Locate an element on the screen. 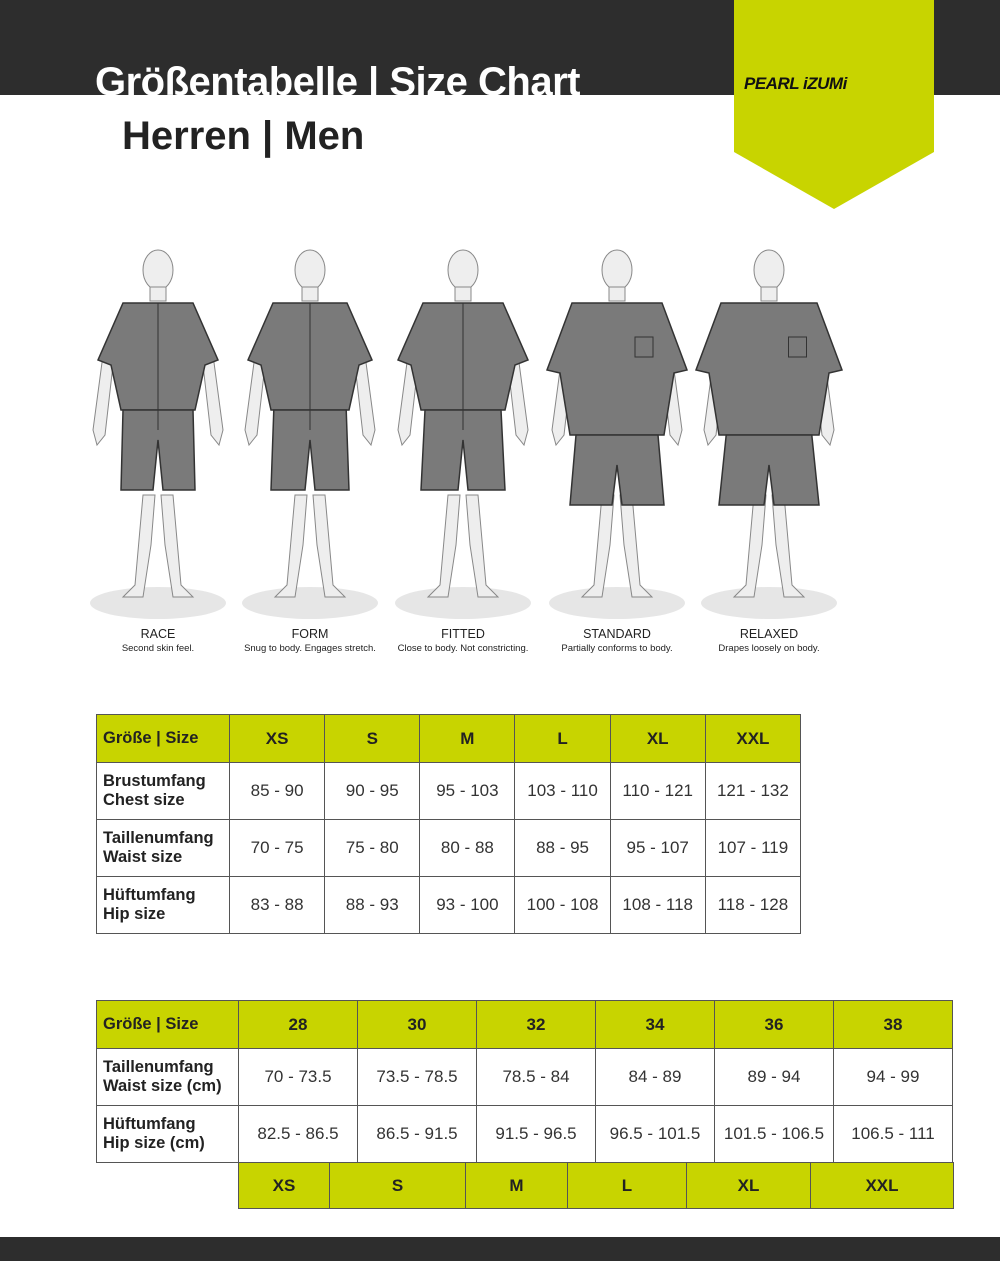 This screenshot has width=1000, height=1261. row-label: Taillenumfang Waist size (cm) is located at coordinates (167, 1077).